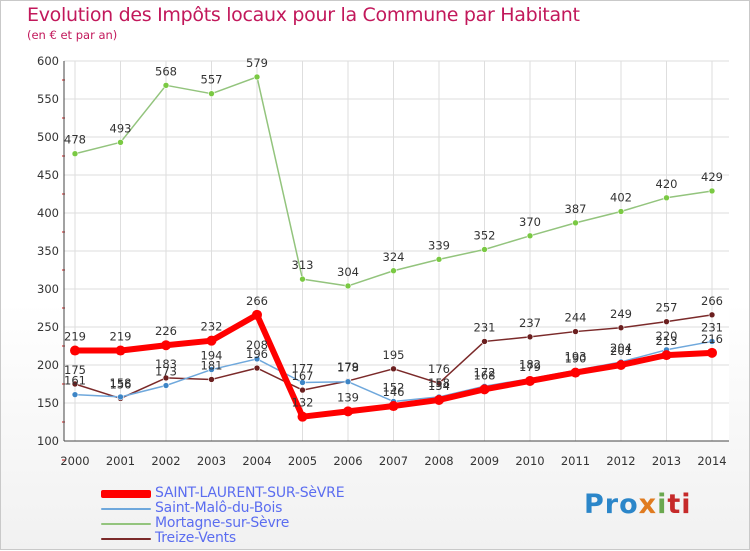 This screenshot has width=750, height=551. I want to click on legend-label: Saint-Malô-du-Bois, so click(219, 508).